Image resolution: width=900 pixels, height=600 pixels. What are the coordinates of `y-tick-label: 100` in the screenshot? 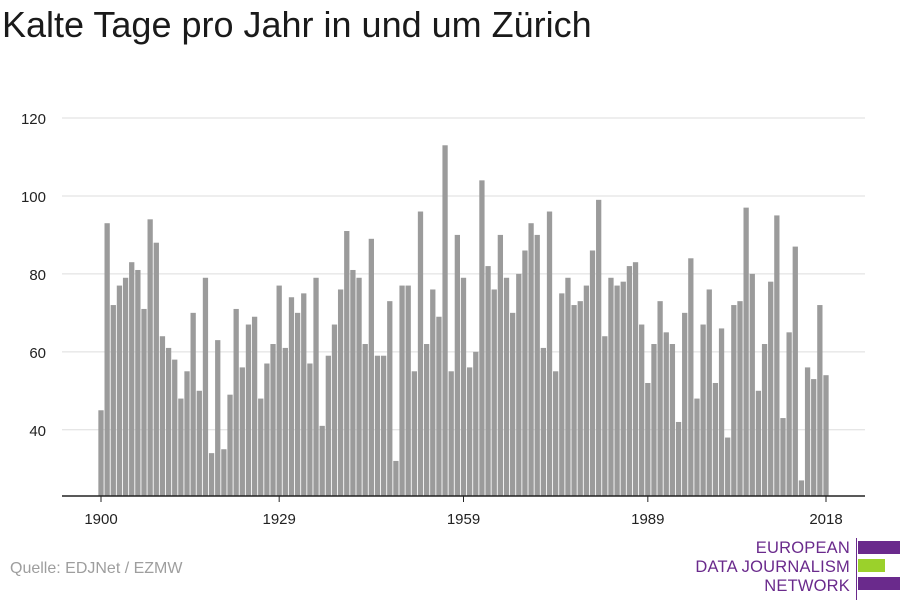 It's located at (33, 197).